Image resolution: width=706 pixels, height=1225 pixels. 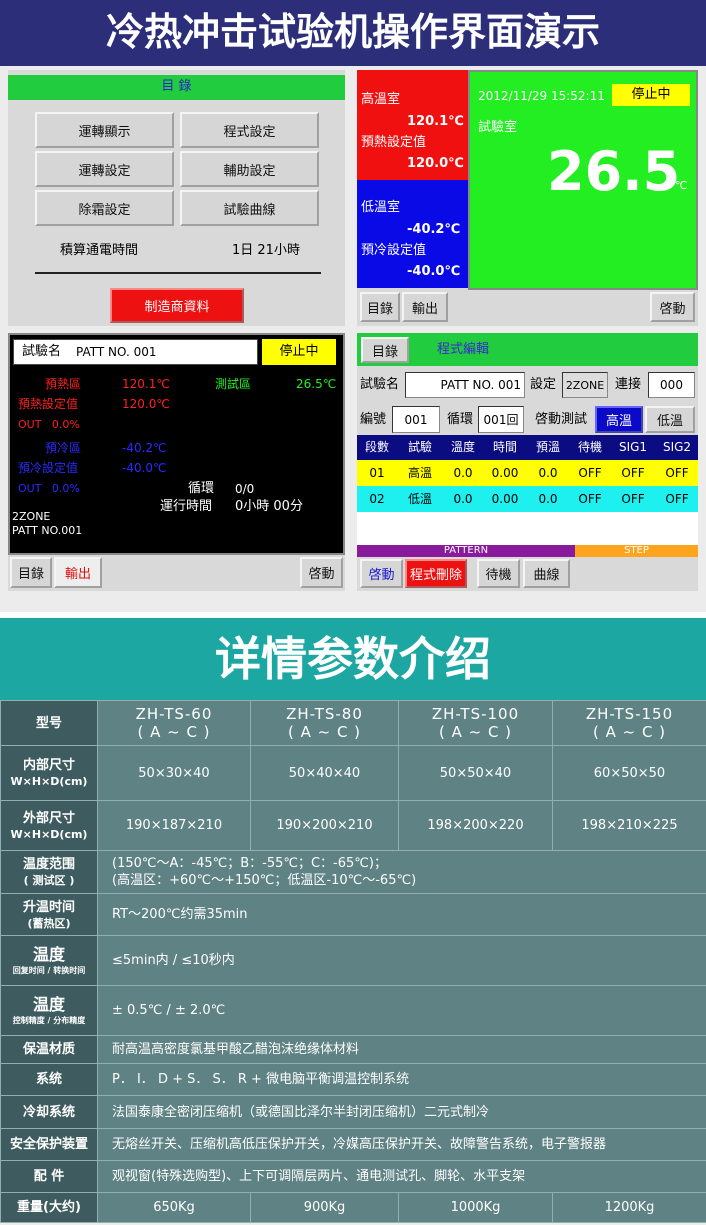 I want to click on test-name: PATT NO. 001, so click(x=116, y=352).